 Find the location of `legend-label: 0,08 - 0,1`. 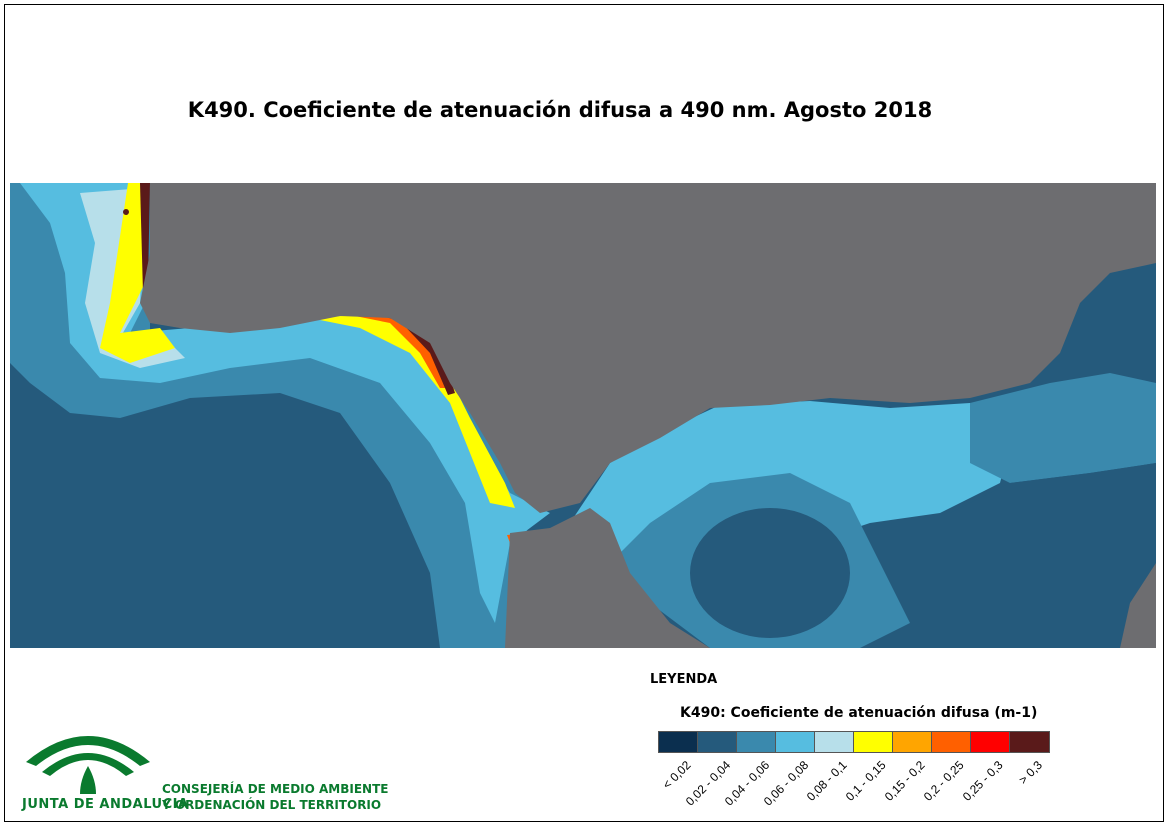

legend-label: 0,08 - 0,1 is located at coordinates (826, 781).